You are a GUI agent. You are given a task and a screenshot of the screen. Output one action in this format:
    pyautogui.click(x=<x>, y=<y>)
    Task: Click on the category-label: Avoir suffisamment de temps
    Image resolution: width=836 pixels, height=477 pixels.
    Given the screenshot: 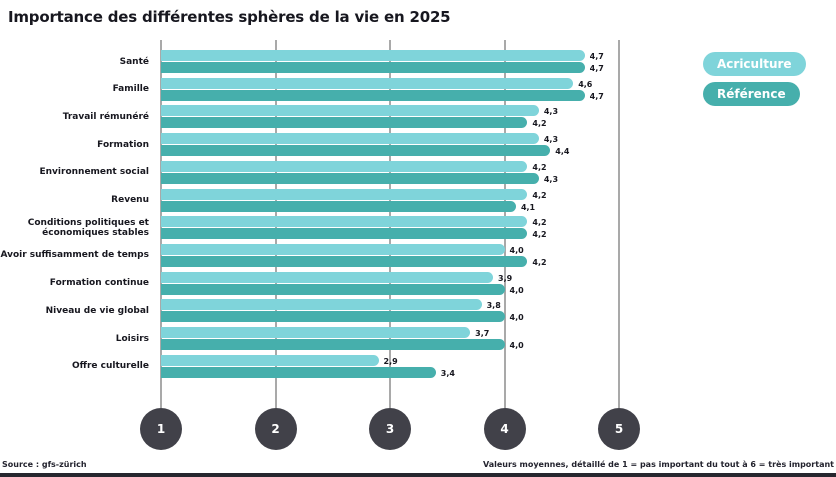 What is the action you would take?
    pyautogui.click(x=74, y=255)
    